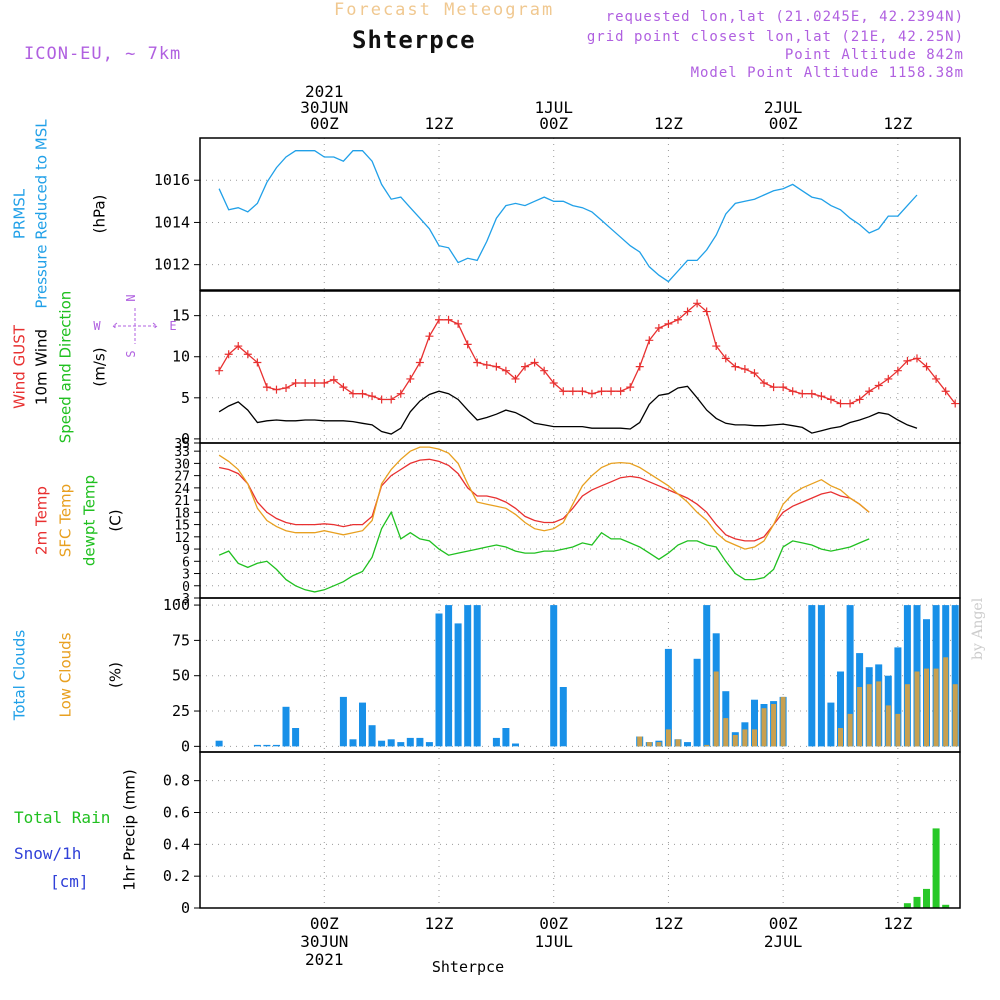  What do you see at coordinates (182, 599) in the screenshot?
I see `y-tick-label: -3` at bounding box center [182, 599].